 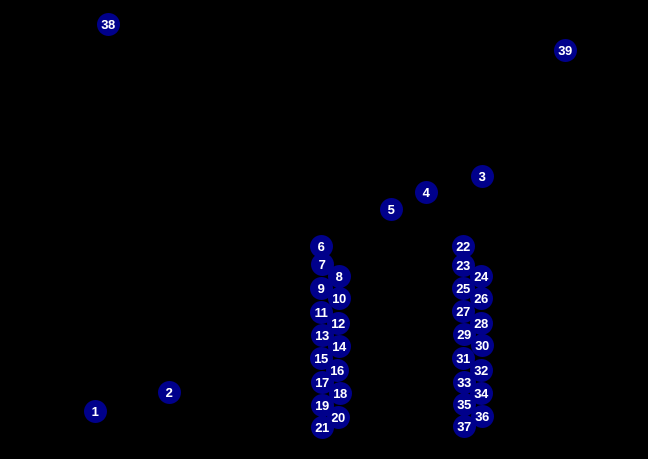 I want to click on som-mark-39: 39, so click(x=565, y=50).